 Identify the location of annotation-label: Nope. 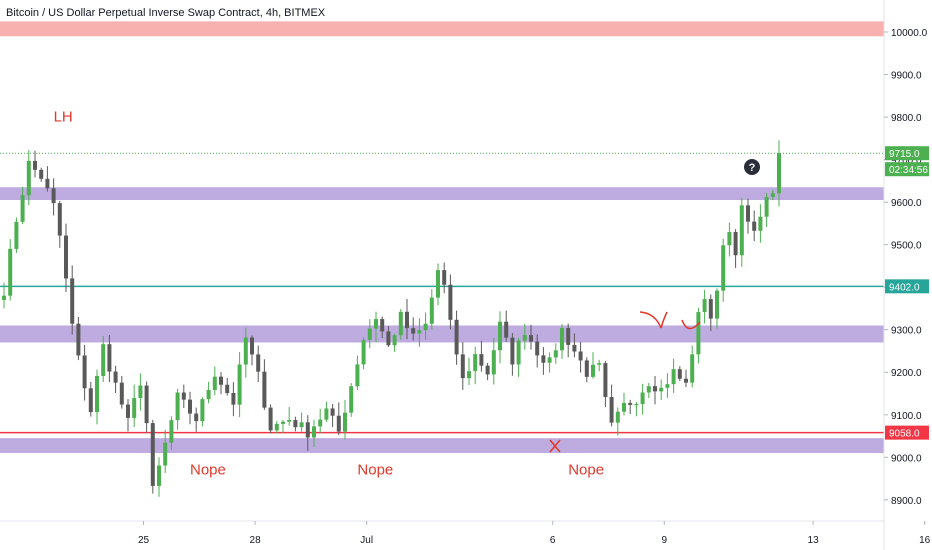
(208, 469).